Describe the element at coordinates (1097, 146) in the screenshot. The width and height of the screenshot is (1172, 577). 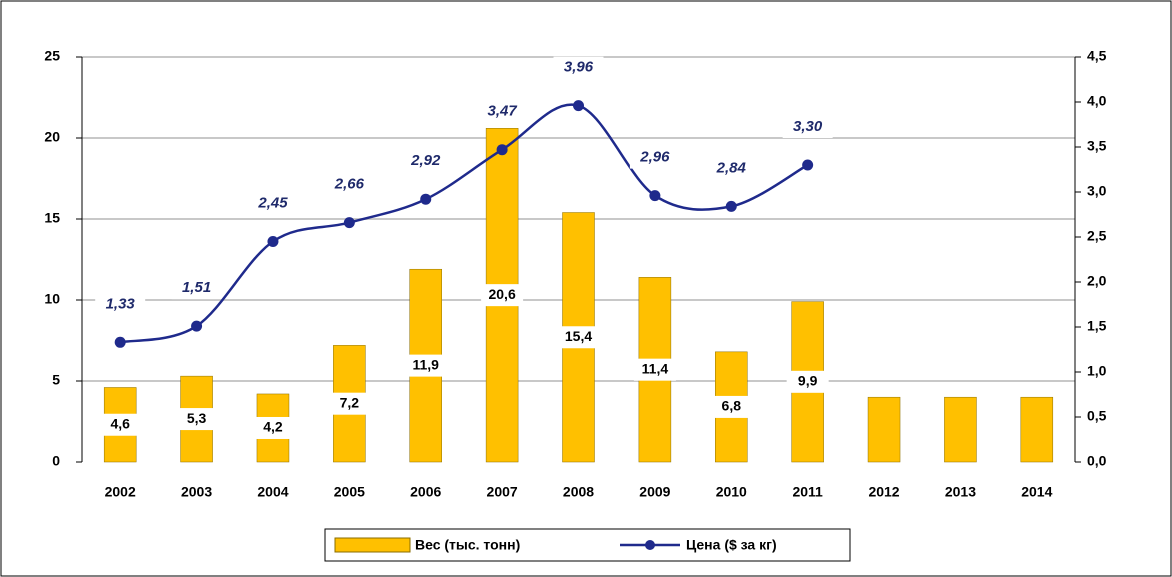
I see `y2-tick-label: 3,5` at that location.